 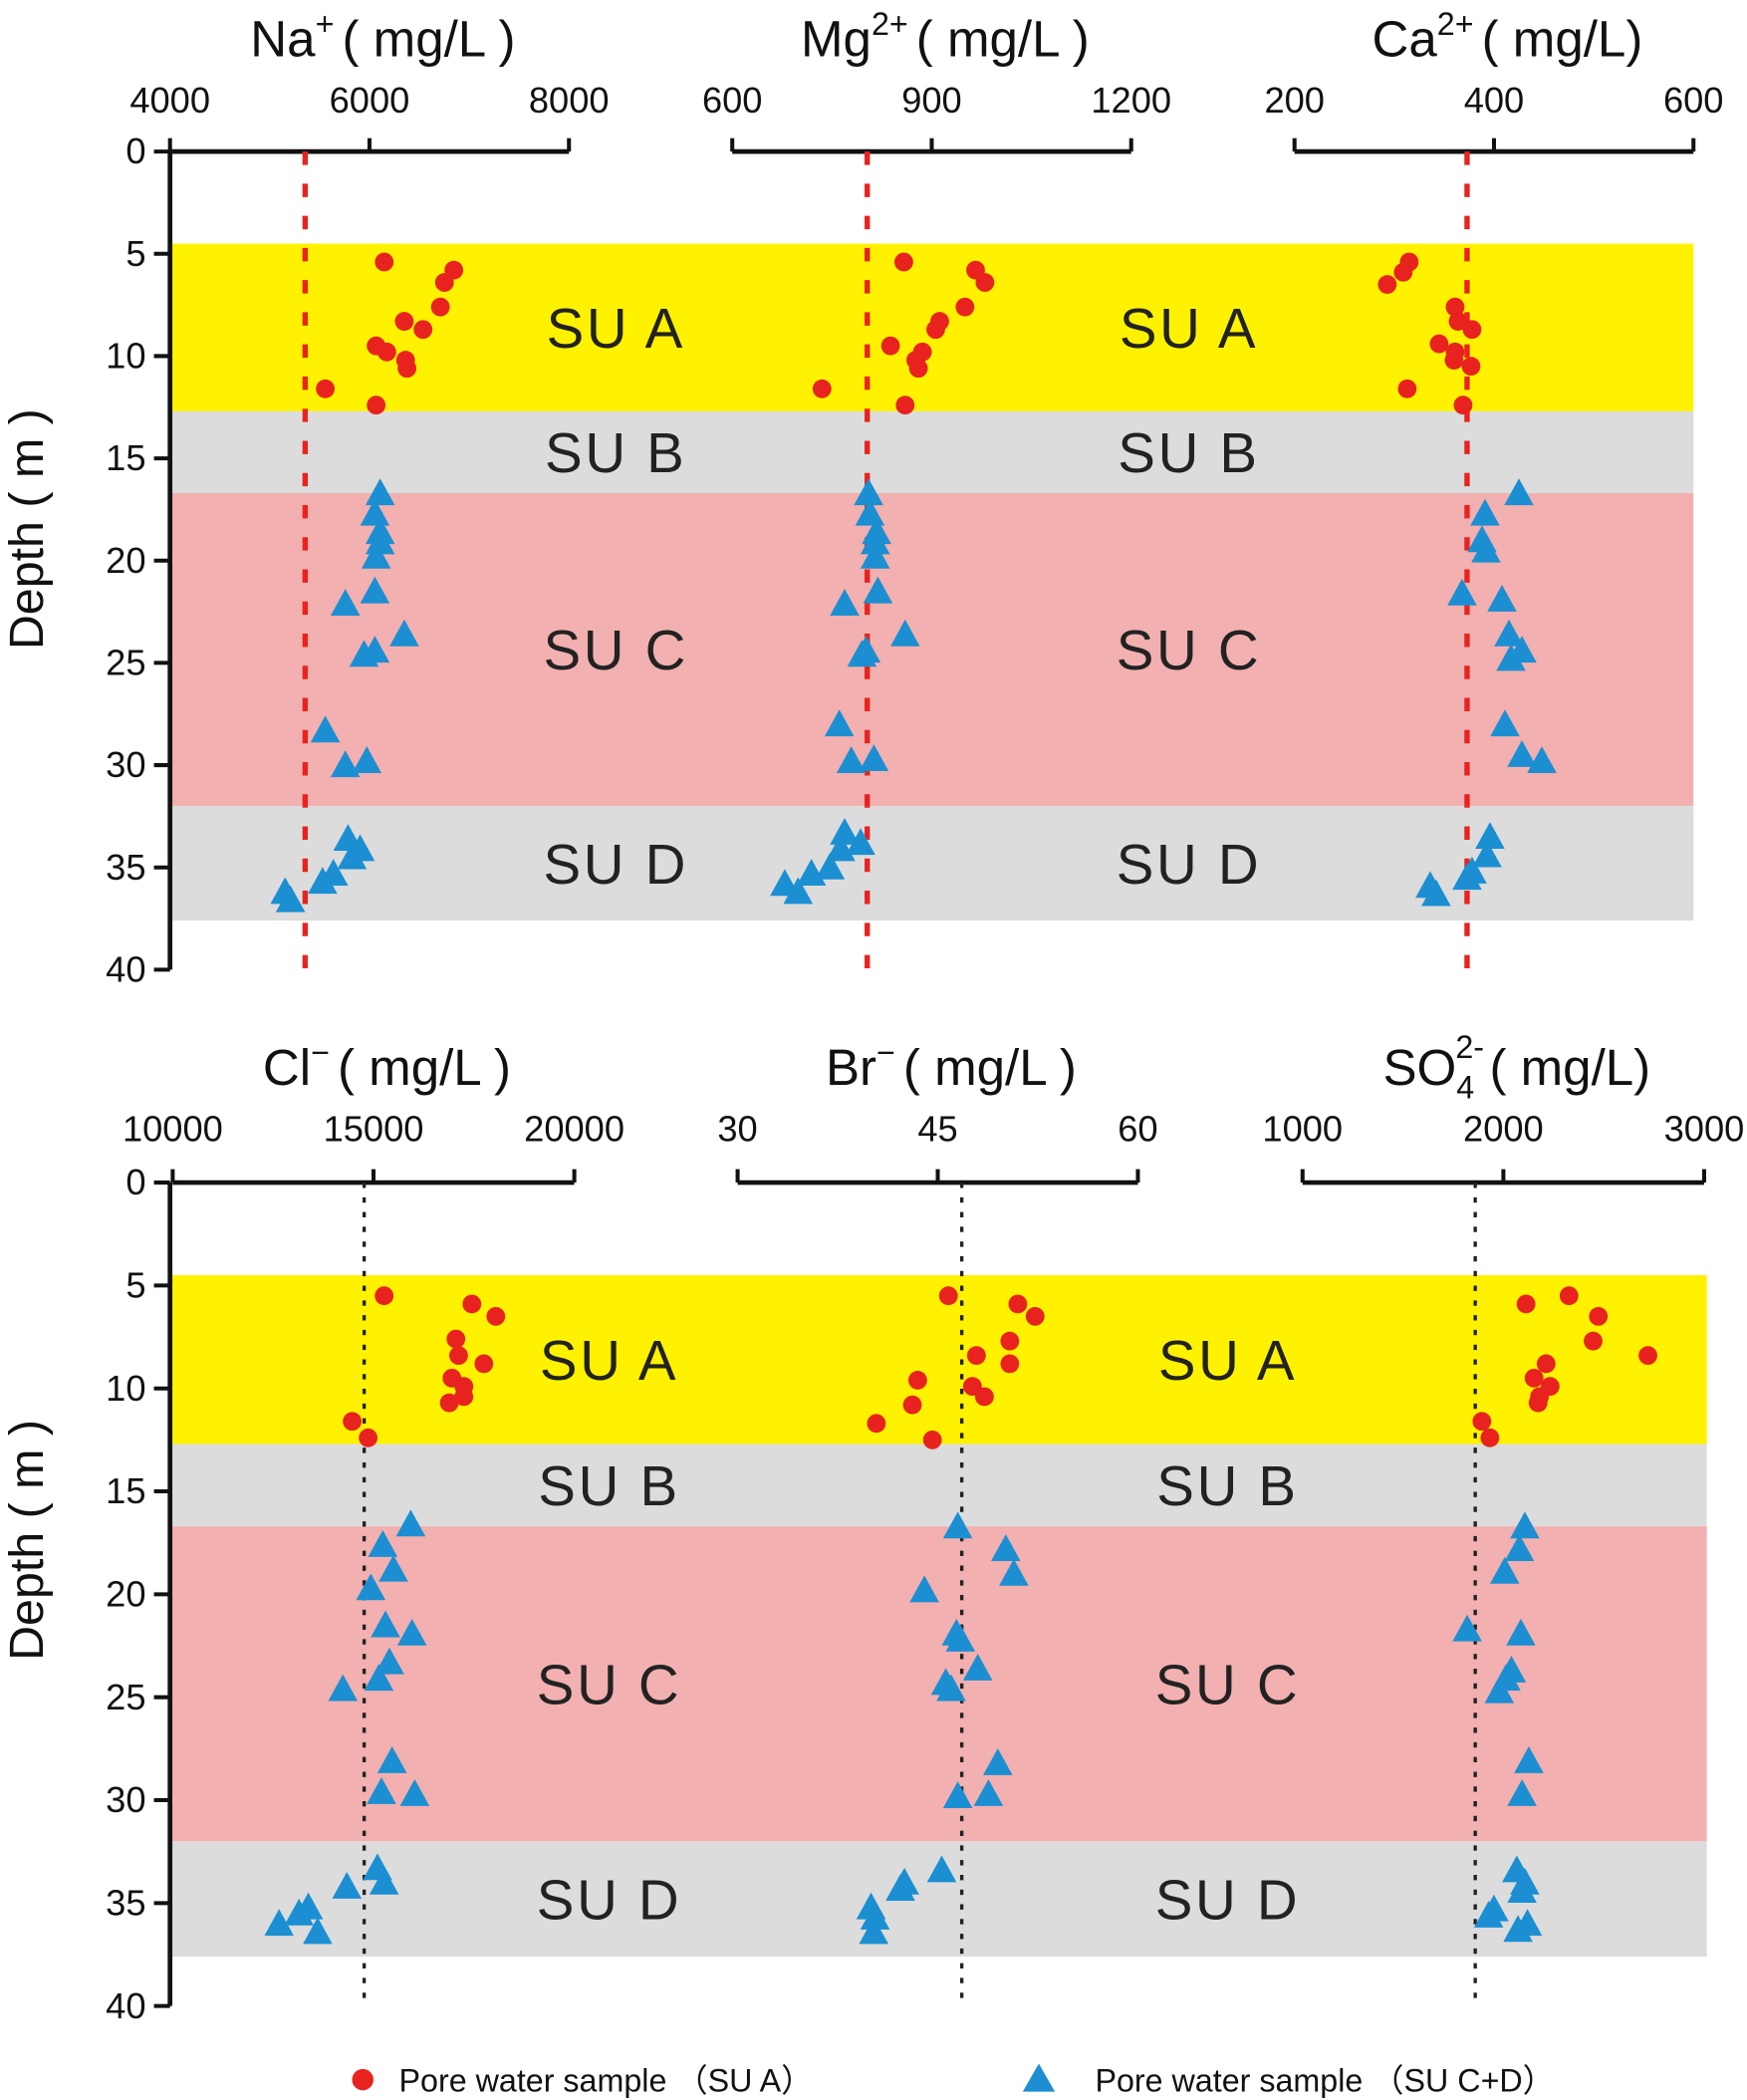 I want to click on band-su-c, so click(x=931, y=649).